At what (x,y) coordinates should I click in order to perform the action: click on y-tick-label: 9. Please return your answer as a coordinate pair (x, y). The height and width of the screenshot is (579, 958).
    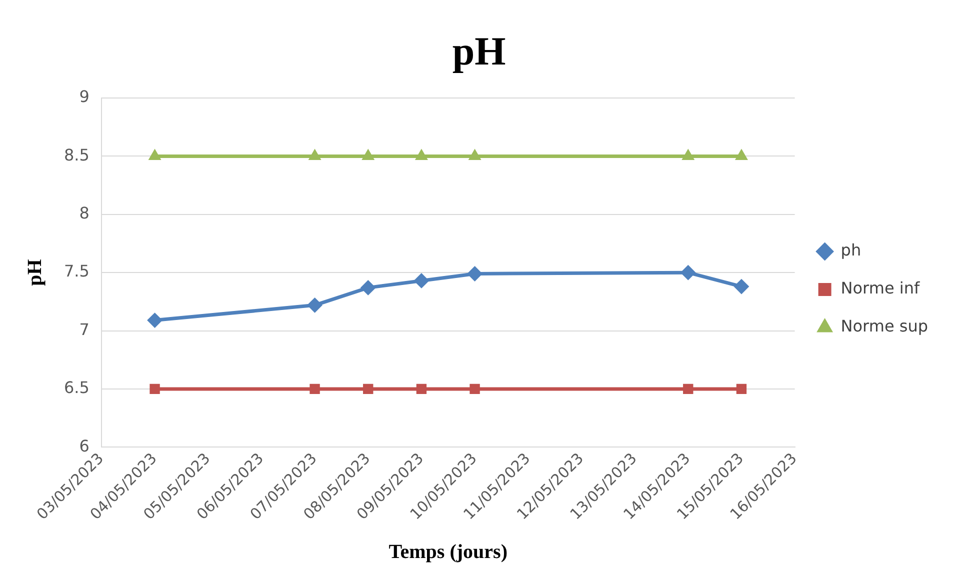
    Looking at the image, I should click on (84, 96).